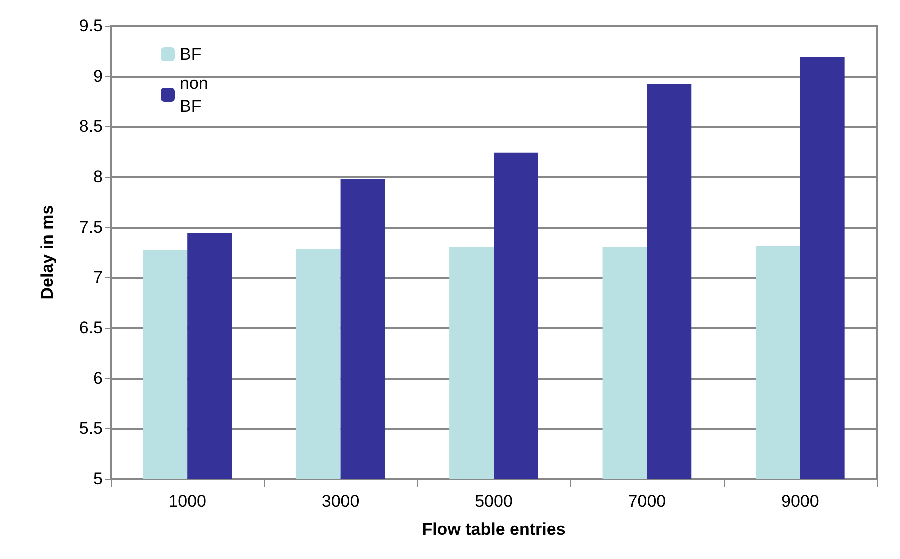 This screenshot has height=559, width=900. What do you see at coordinates (98, 76) in the screenshot?
I see `y-tick-label: 9` at bounding box center [98, 76].